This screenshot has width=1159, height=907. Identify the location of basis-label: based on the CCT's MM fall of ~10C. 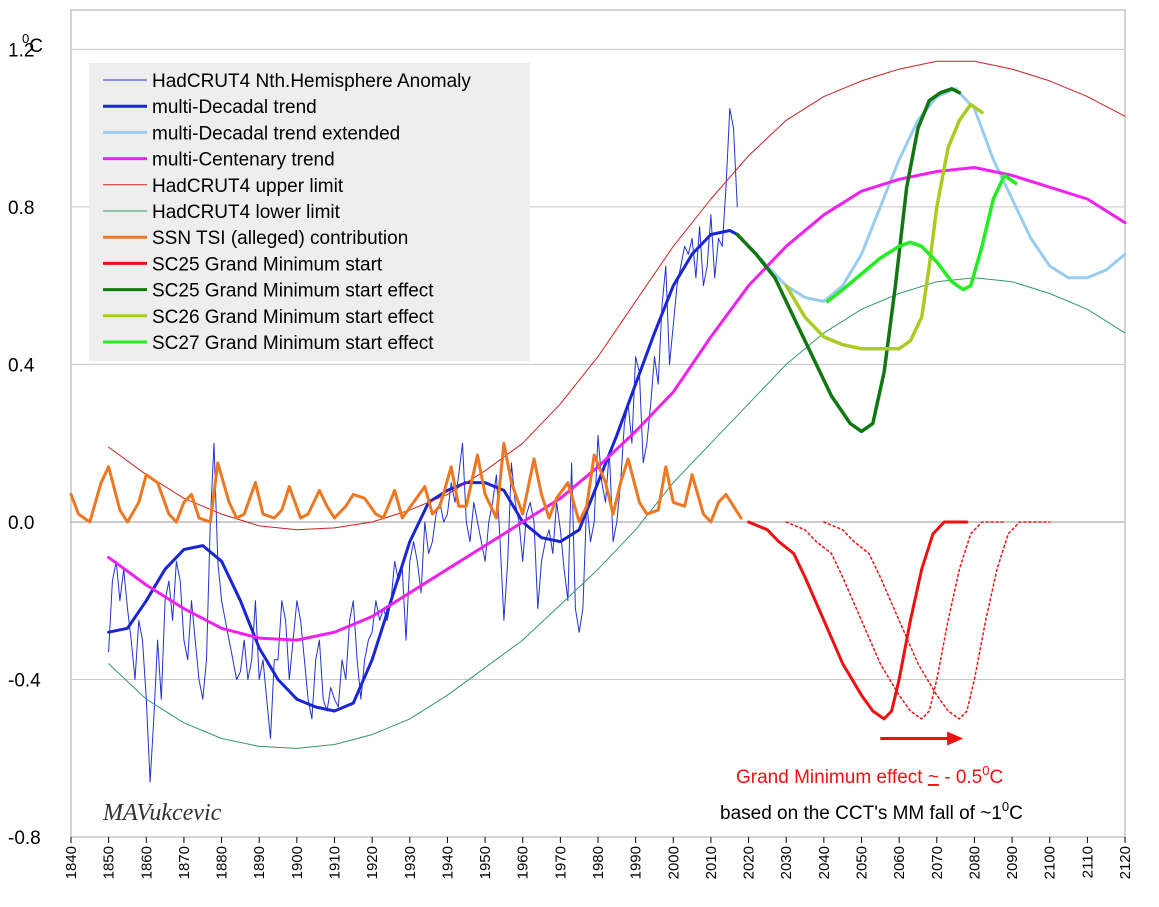
(871, 811).